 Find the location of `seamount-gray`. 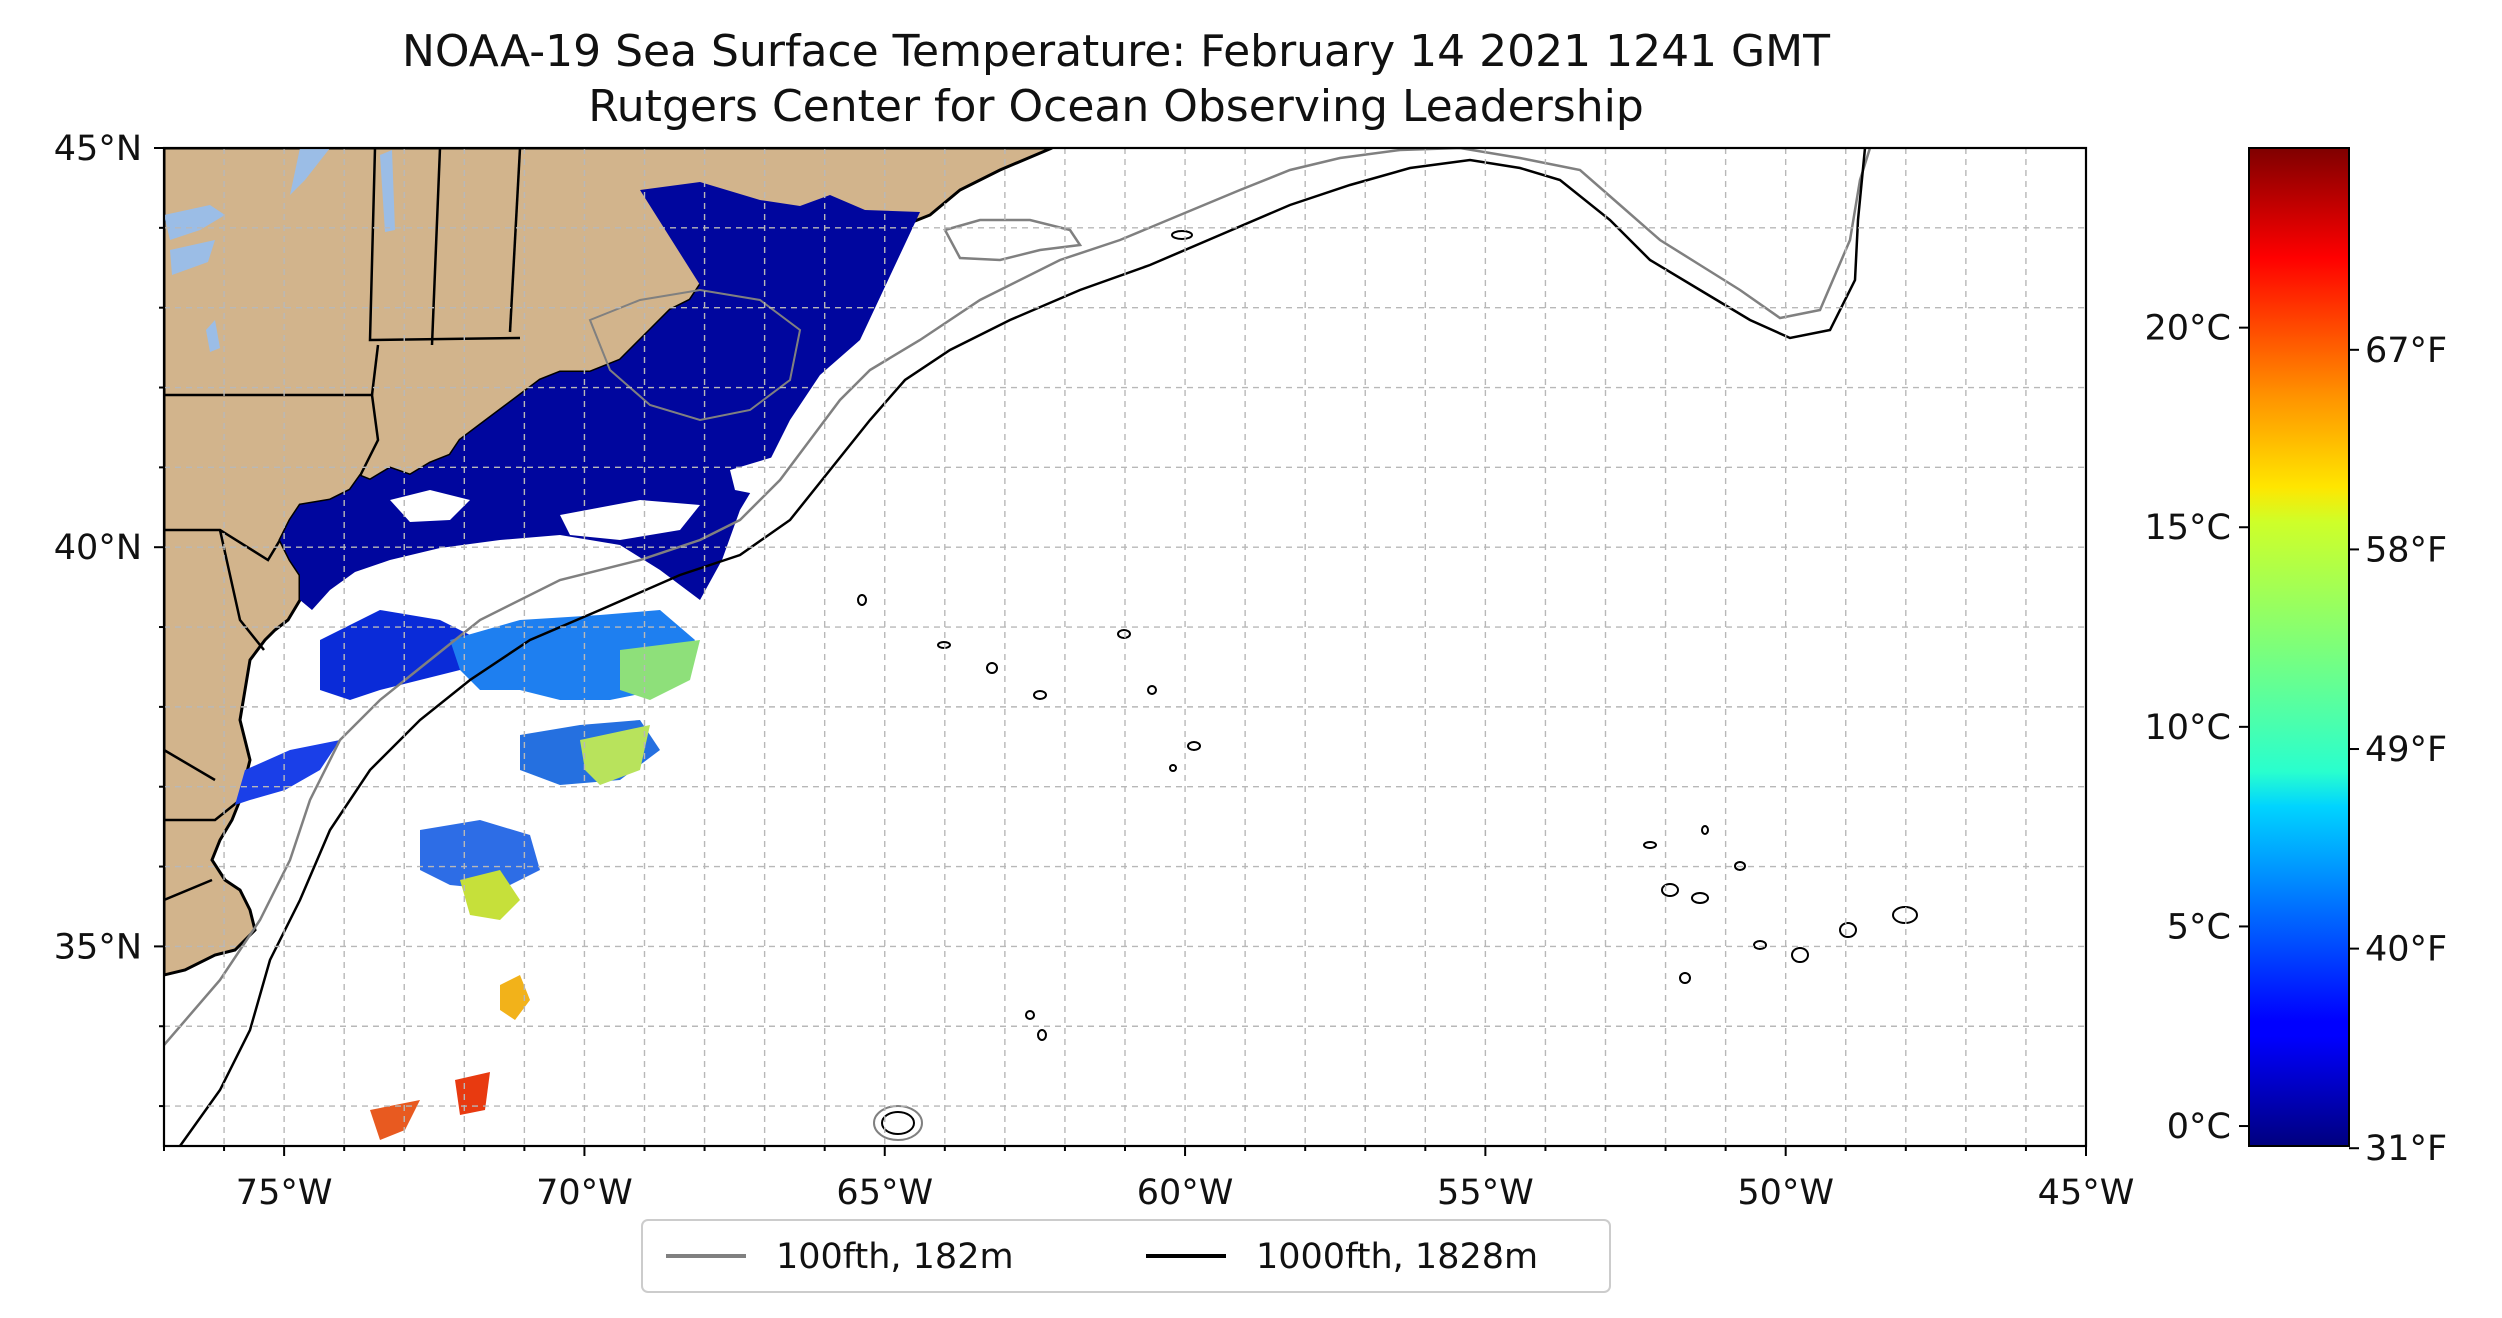

seamount-gray is located at coordinates (898, 1123).